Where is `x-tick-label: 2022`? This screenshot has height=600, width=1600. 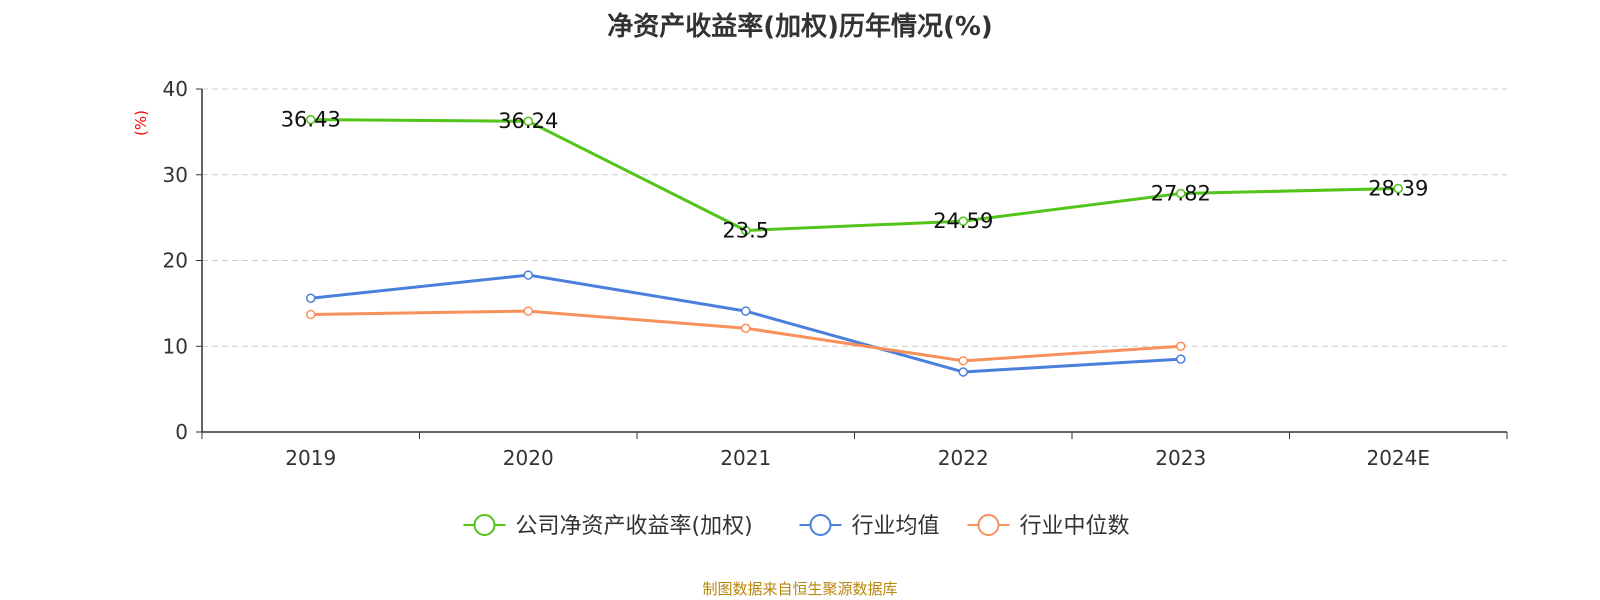
x-tick-label: 2022 is located at coordinates (963, 458).